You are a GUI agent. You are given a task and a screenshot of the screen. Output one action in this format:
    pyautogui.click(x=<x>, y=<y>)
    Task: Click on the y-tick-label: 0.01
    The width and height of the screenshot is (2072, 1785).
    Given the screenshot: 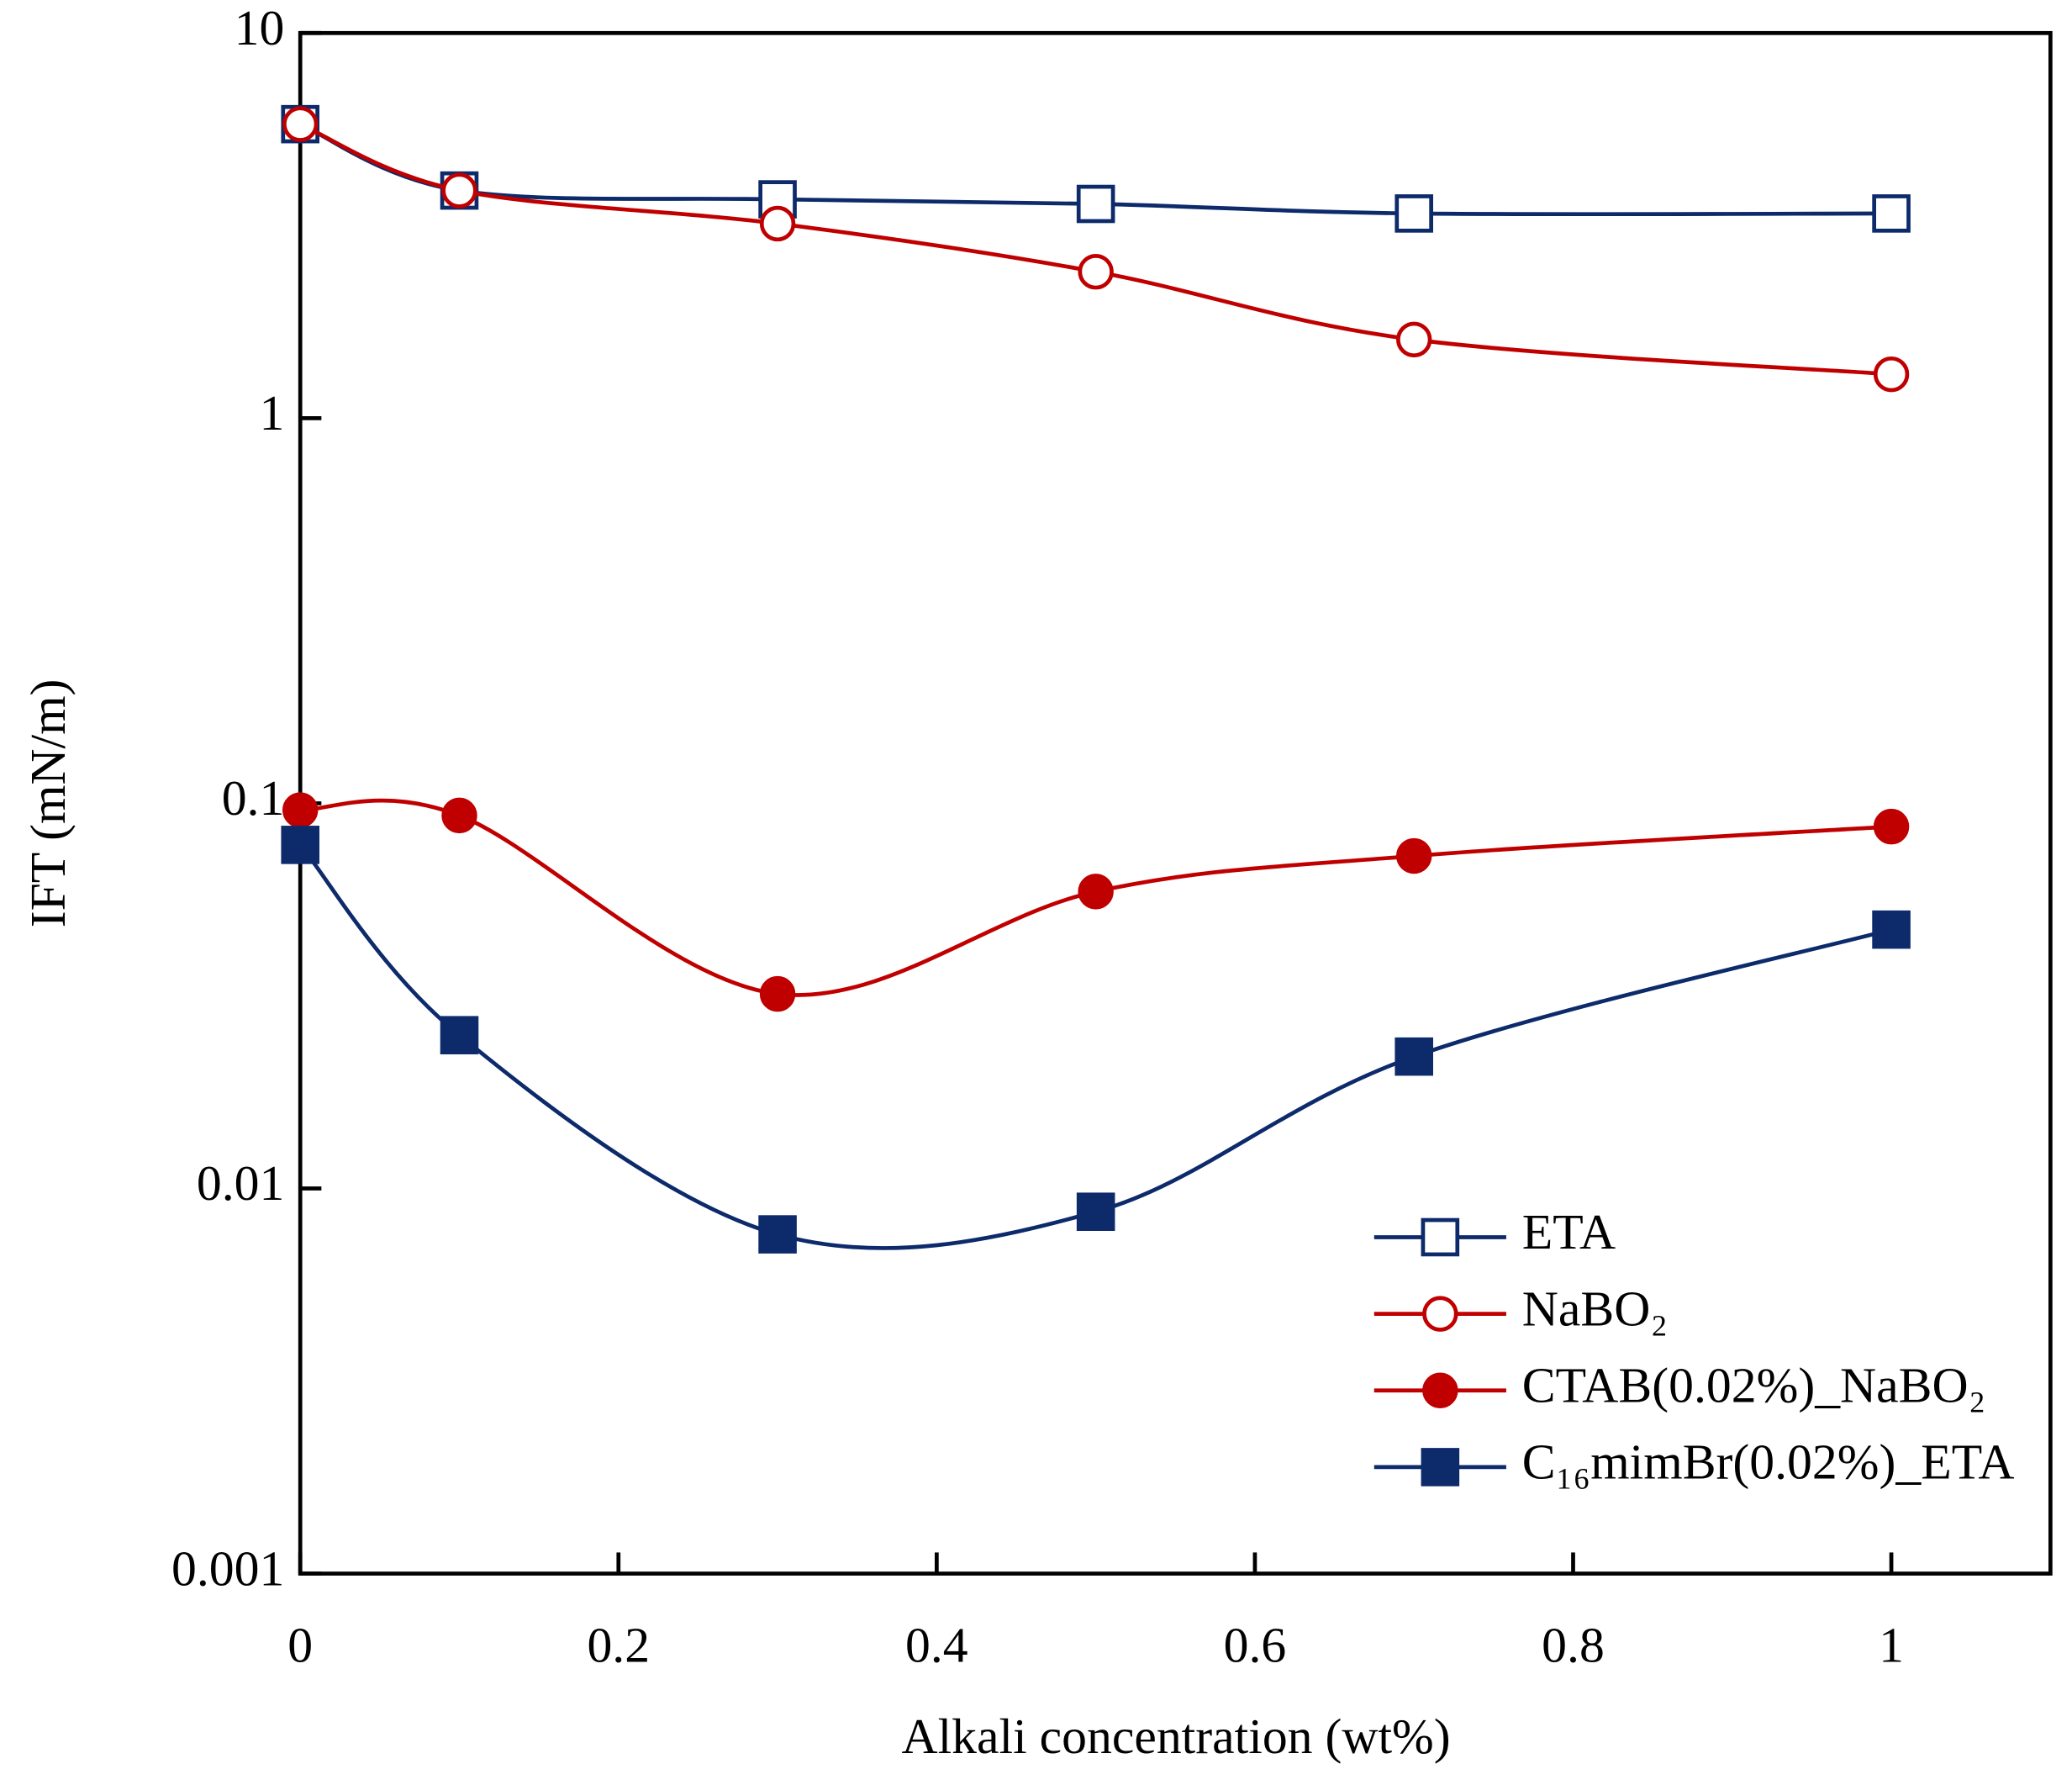 What is the action you would take?
    pyautogui.click(x=240, y=1183)
    